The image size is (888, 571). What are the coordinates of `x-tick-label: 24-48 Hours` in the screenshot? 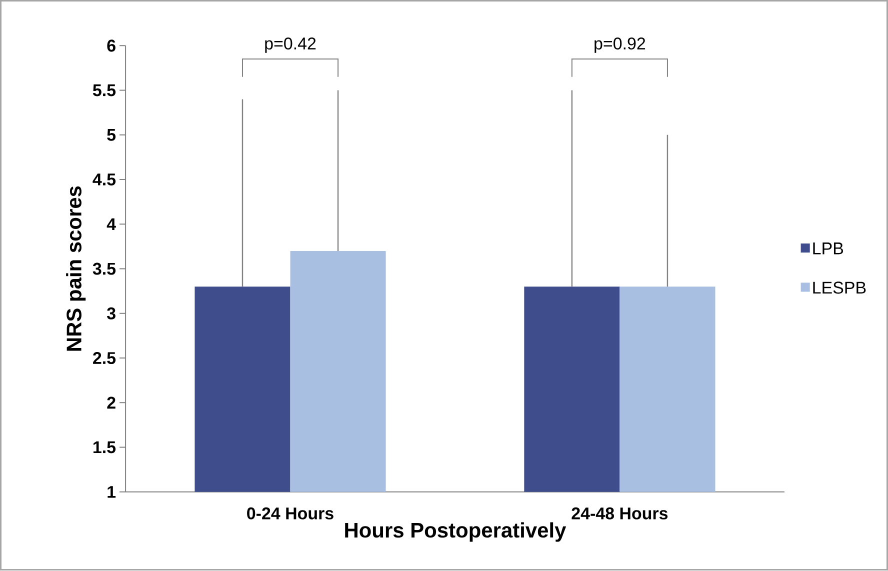 It's located at (620, 514).